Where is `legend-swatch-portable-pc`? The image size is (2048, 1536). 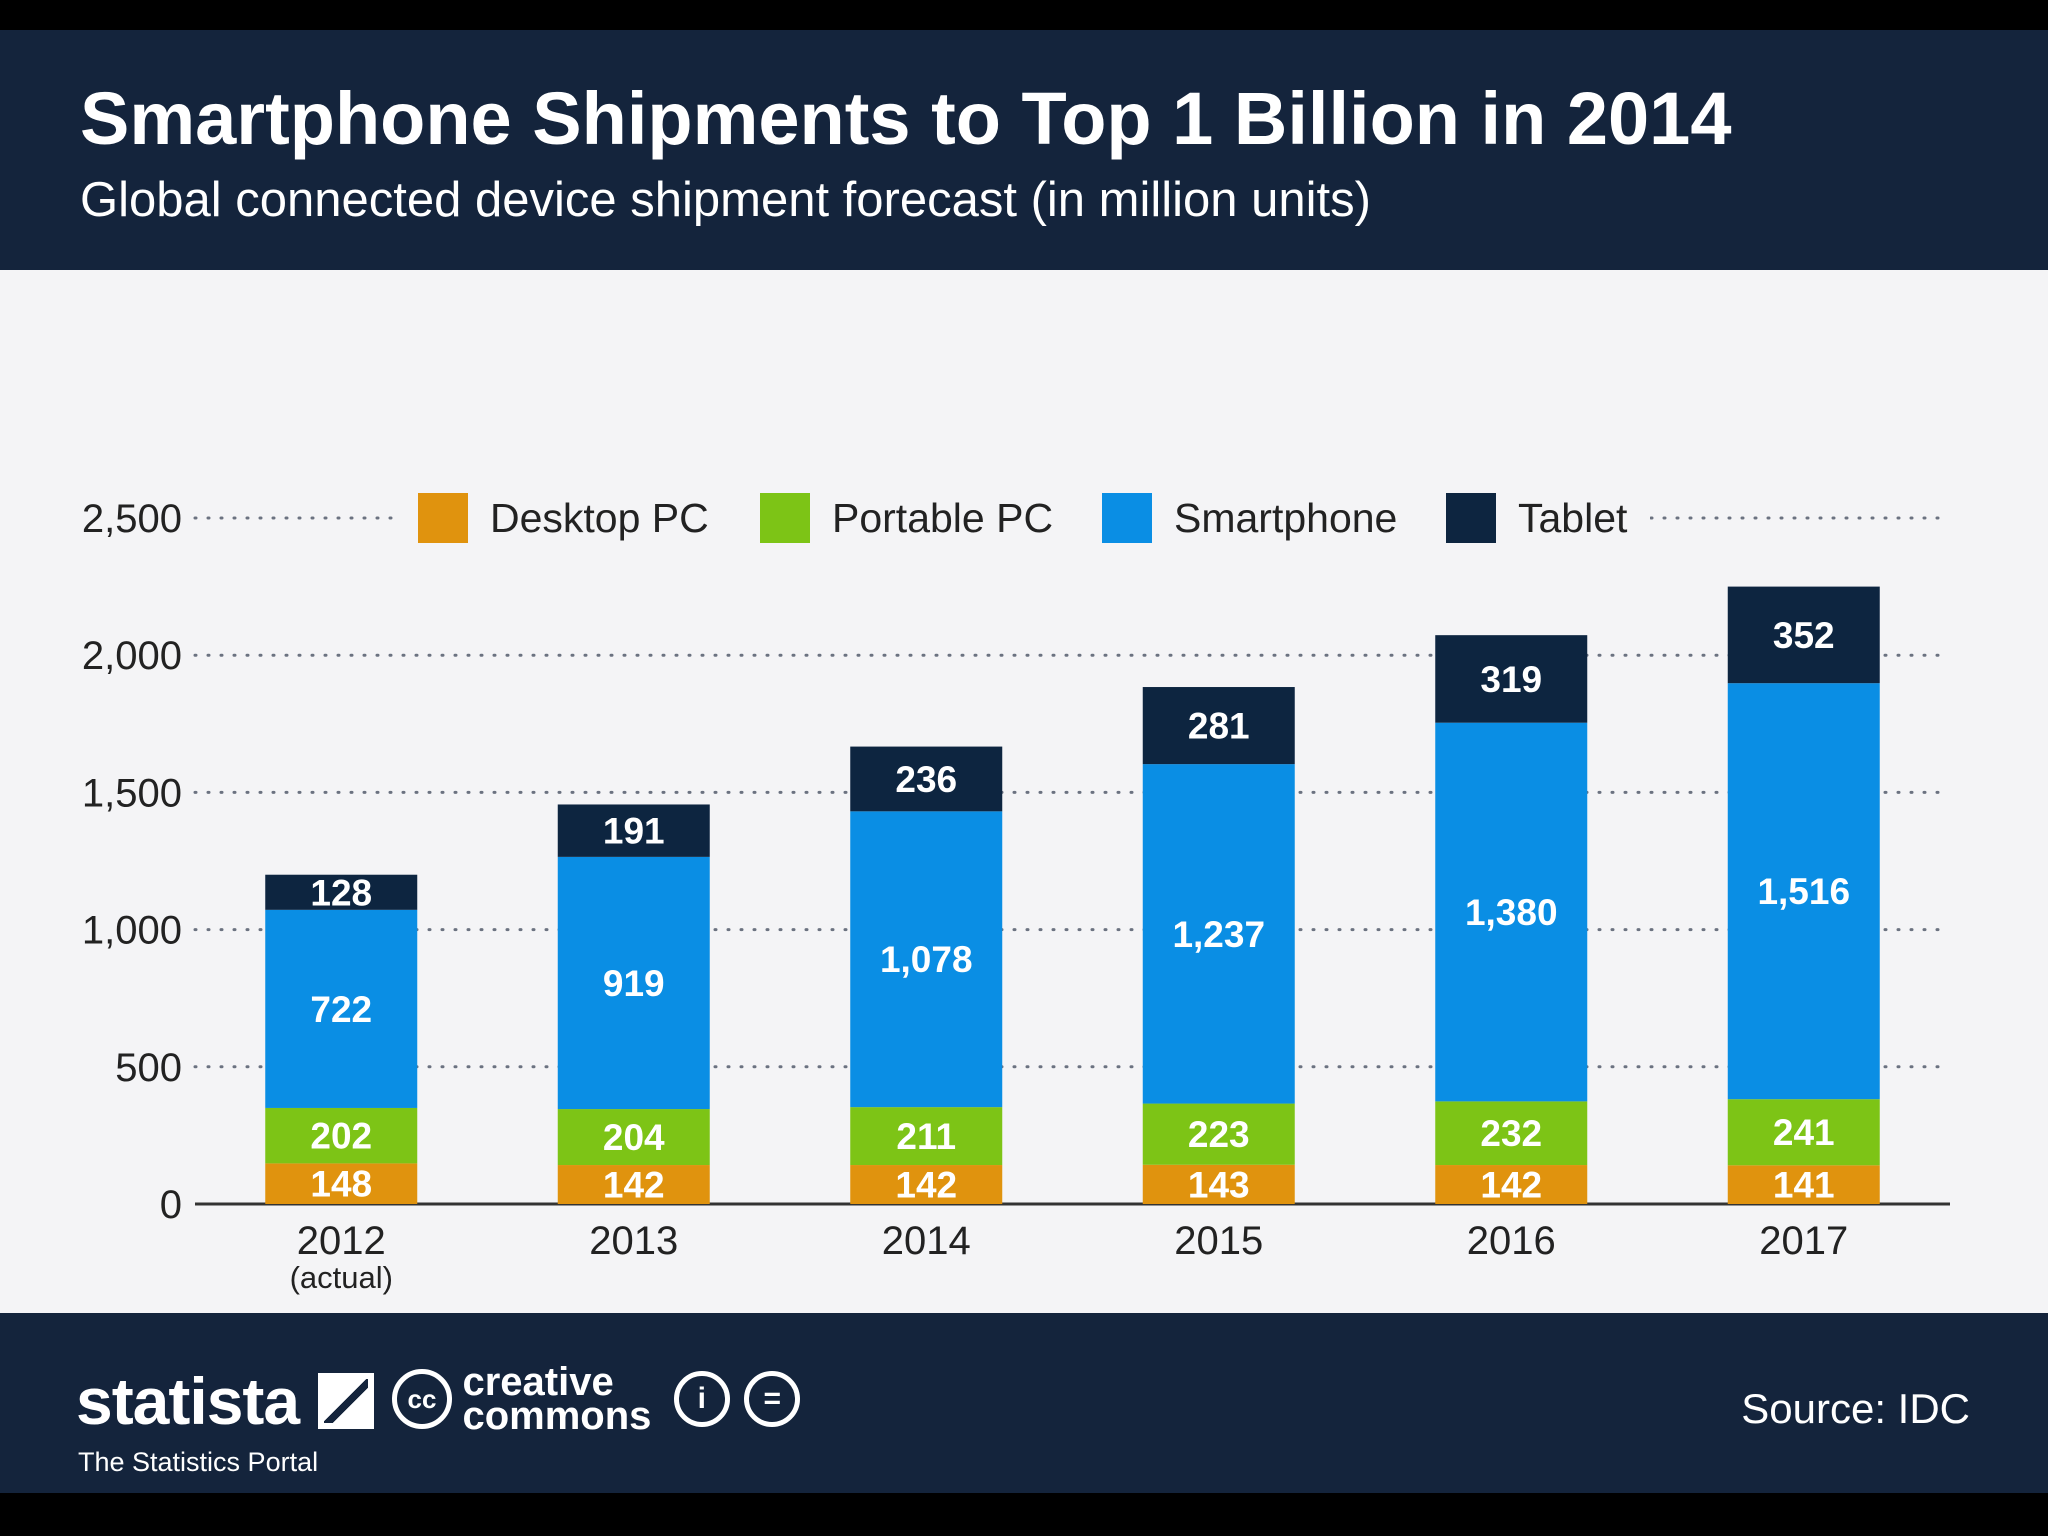 legend-swatch-portable-pc is located at coordinates (785, 518).